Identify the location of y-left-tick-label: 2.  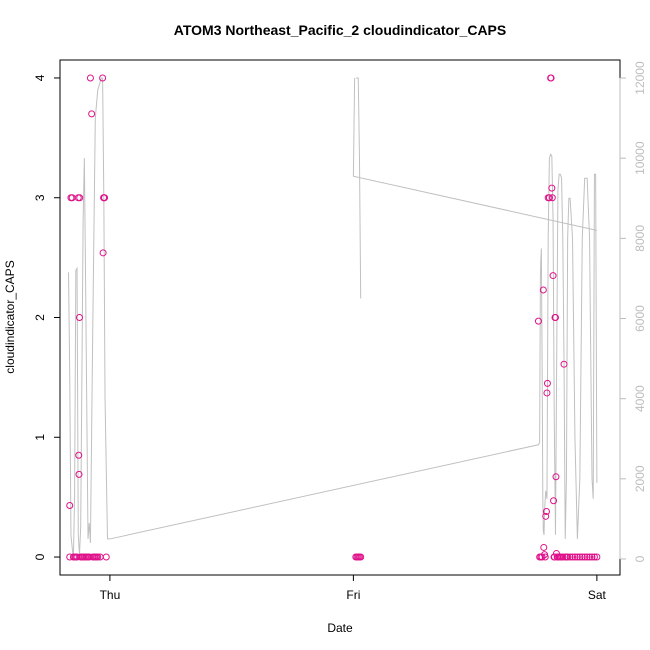
(40, 317).